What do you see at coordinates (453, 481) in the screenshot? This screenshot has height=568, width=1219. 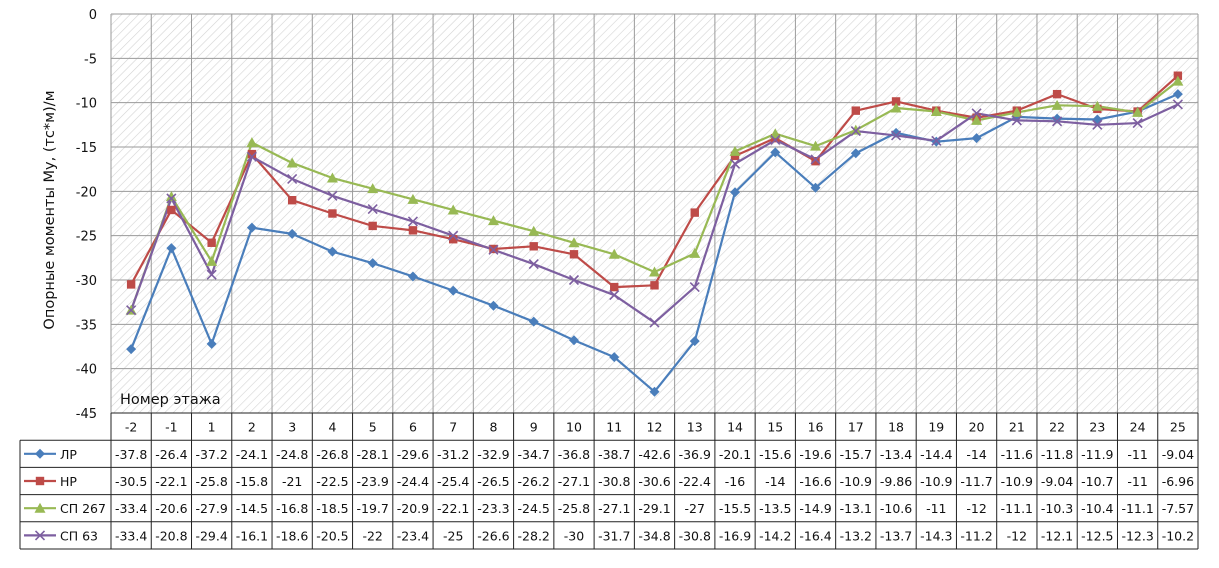 I see `data-label: -25.4` at bounding box center [453, 481].